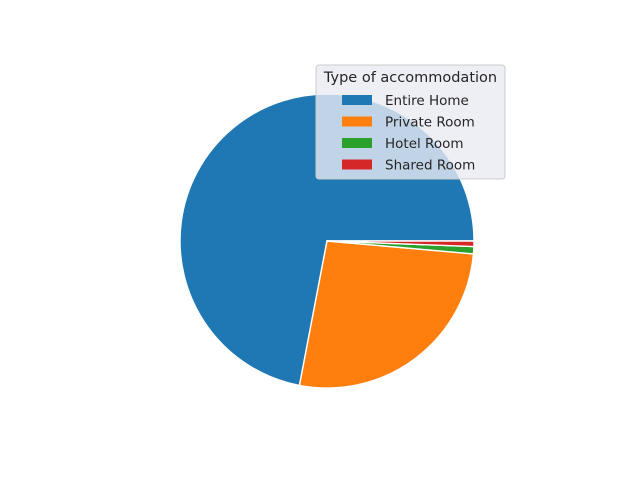 Image resolution: width=640 pixels, height=480 pixels. Describe the element at coordinates (357, 100) in the screenshot. I see `legend-swatch-entire-home` at that location.